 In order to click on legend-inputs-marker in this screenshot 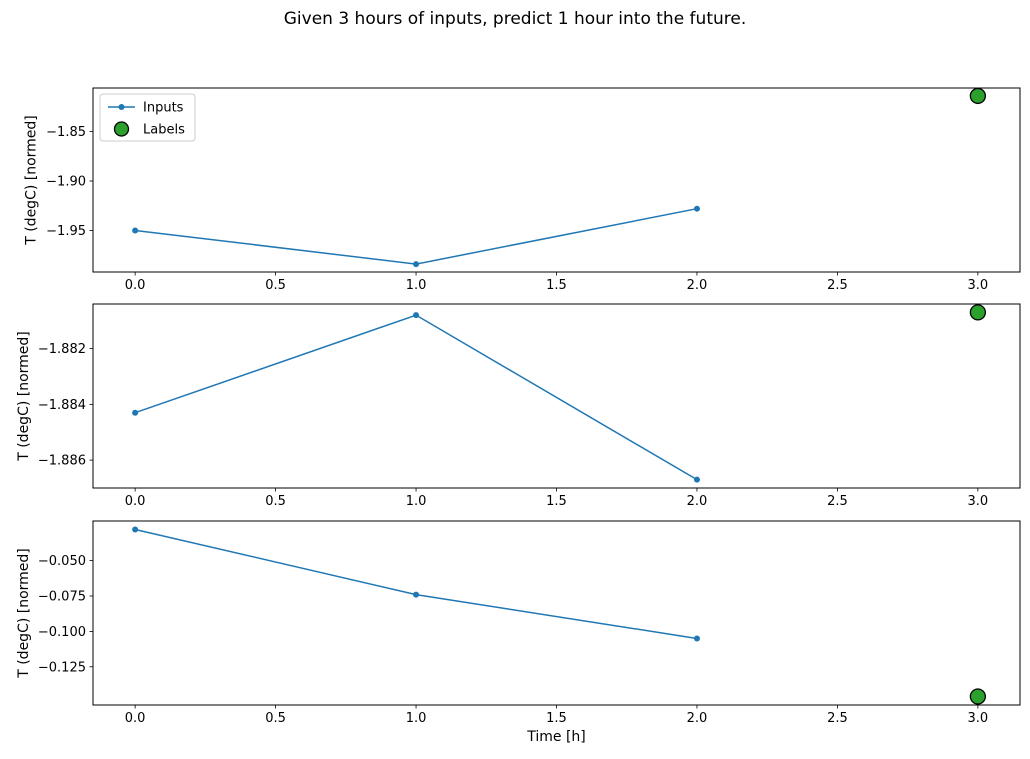, I will do `click(121, 107)`.